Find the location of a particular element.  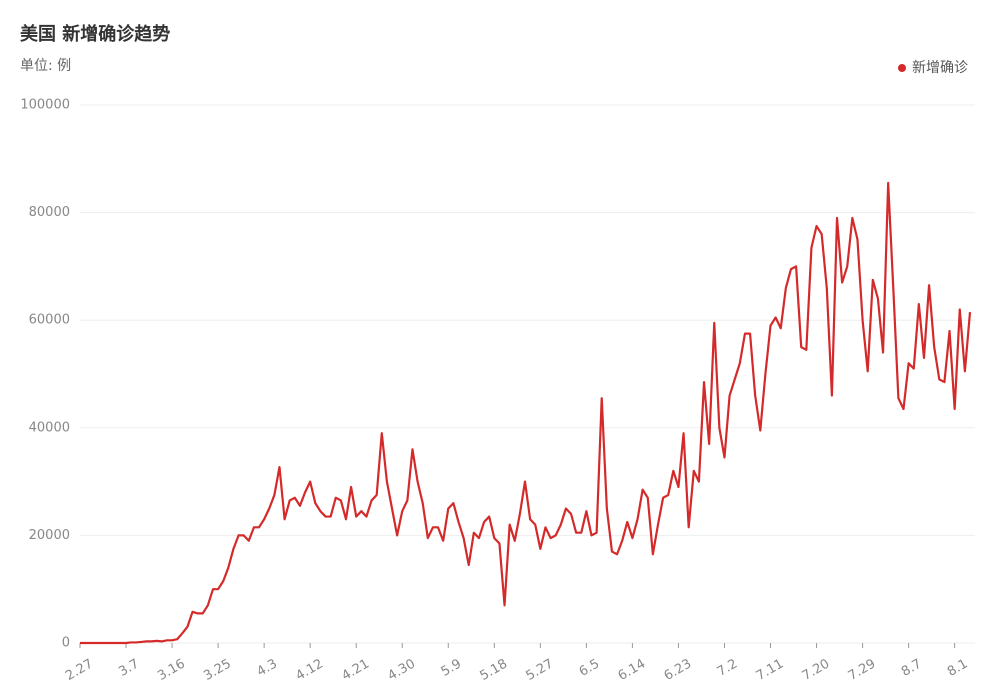

x-tick-label: 7.20 is located at coordinates (816, 670).